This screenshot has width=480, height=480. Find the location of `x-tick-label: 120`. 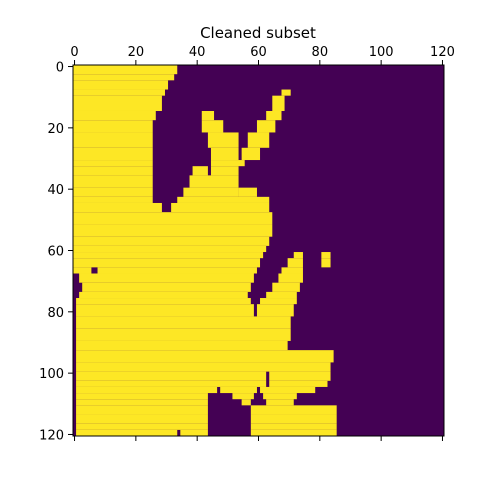

x-tick-label: 120 is located at coordinates (442, 52).